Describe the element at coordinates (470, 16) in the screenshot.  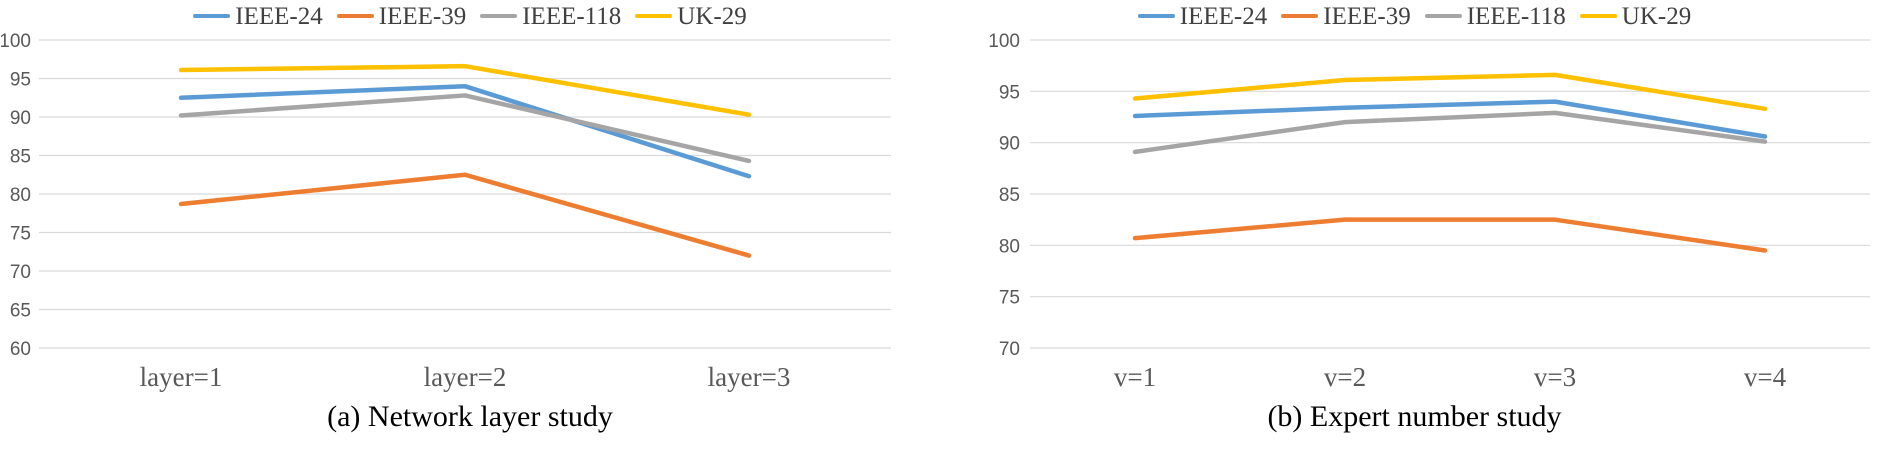
I see `legend-network-layer: IEEE-24 IEEE-39 IEEE-118 UK-29` at that location.